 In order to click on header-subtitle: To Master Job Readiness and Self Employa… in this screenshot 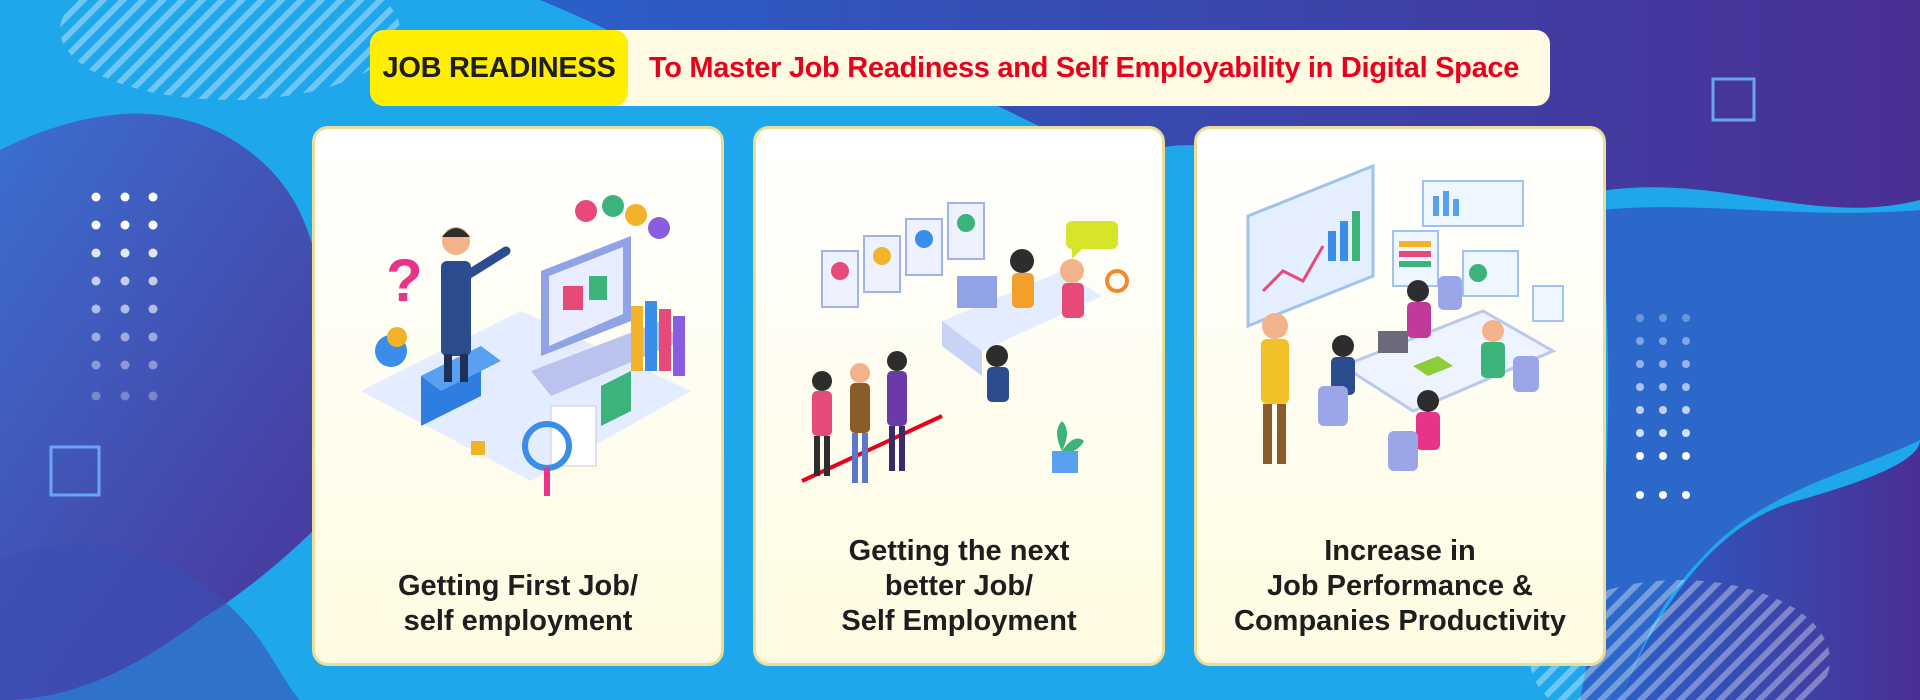, I will do `click(1084, 67)`.